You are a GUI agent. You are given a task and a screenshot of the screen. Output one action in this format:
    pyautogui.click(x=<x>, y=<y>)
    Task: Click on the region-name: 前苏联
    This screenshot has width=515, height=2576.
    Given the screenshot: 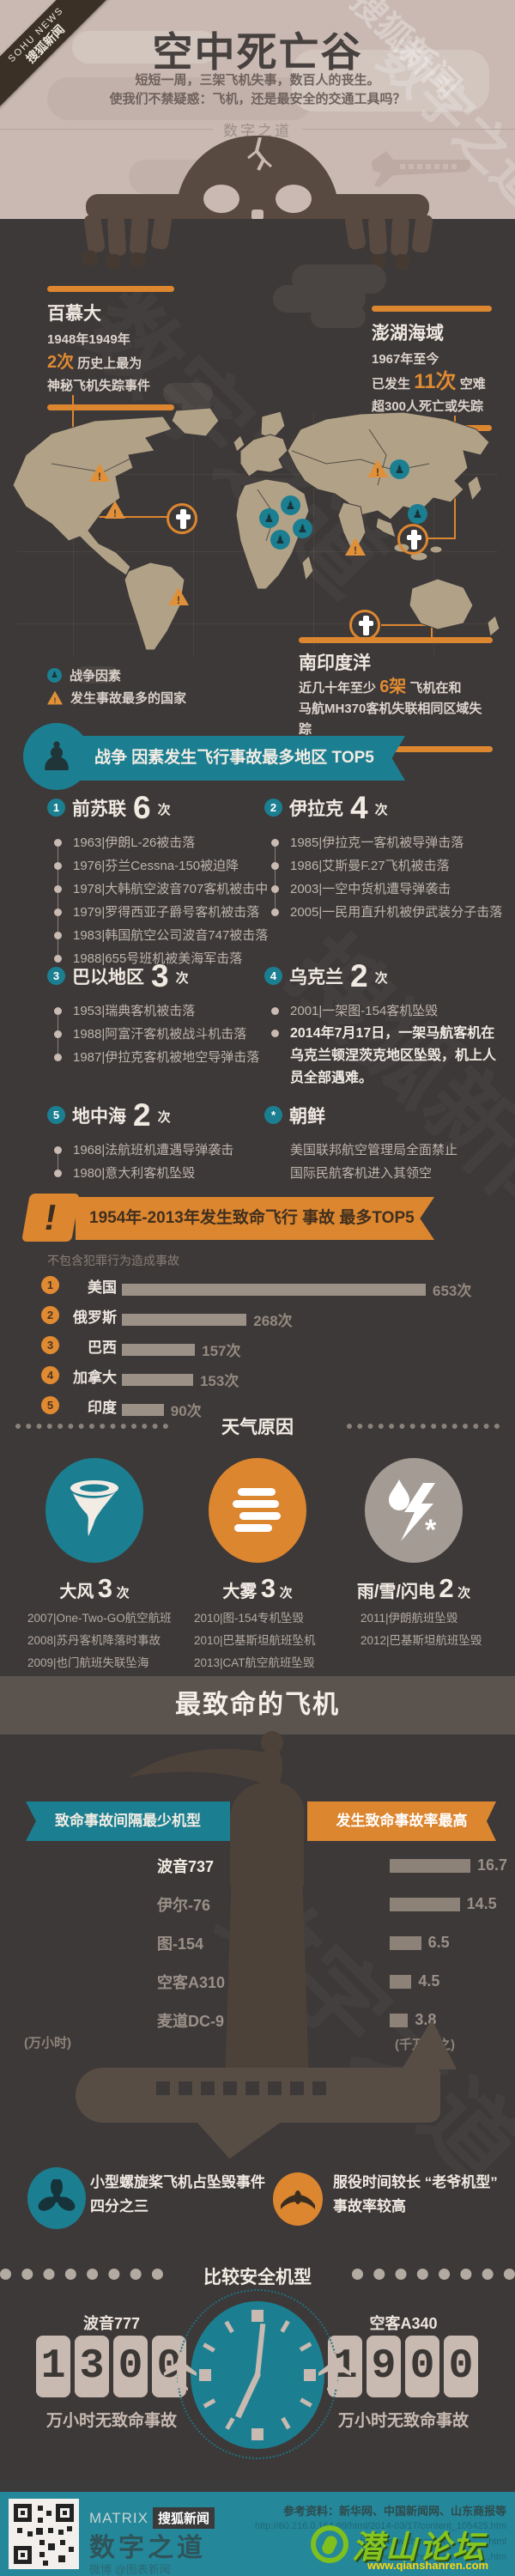 What is the action you would take?
    pyautogui.click(x=99, y=809)
    